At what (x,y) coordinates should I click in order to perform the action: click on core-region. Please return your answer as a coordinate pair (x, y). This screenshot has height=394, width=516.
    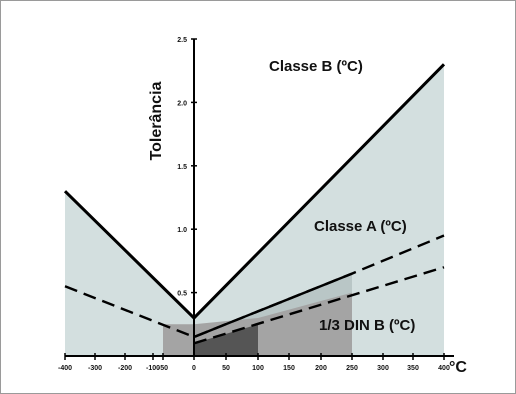
    Looking at the image, I should click on (226, 340).